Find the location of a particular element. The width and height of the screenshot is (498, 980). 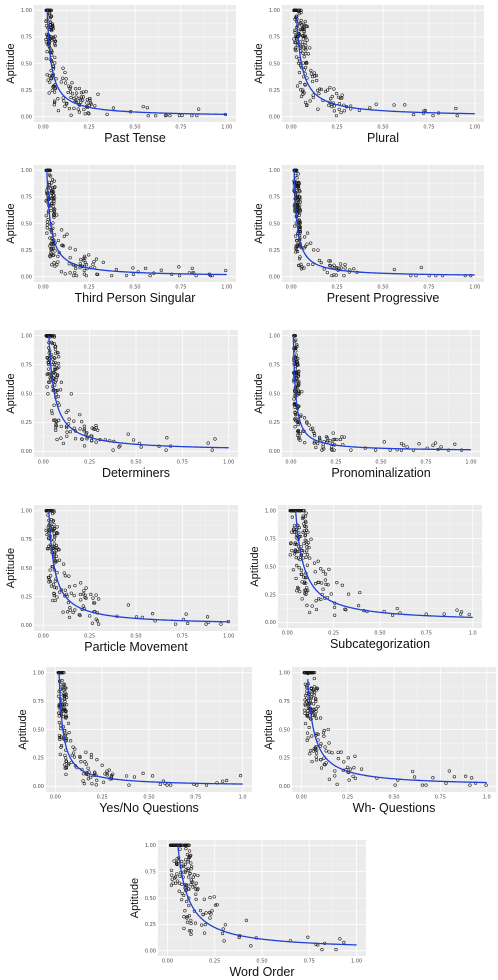

x-tick-label: 0.00 is located at coordinates (287, 634).